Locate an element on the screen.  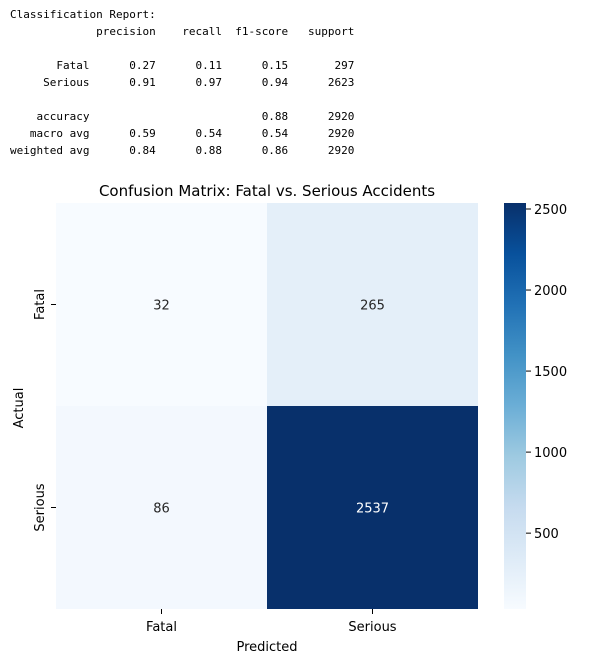
report-column-header: recall is located at coordinates (188, 31).